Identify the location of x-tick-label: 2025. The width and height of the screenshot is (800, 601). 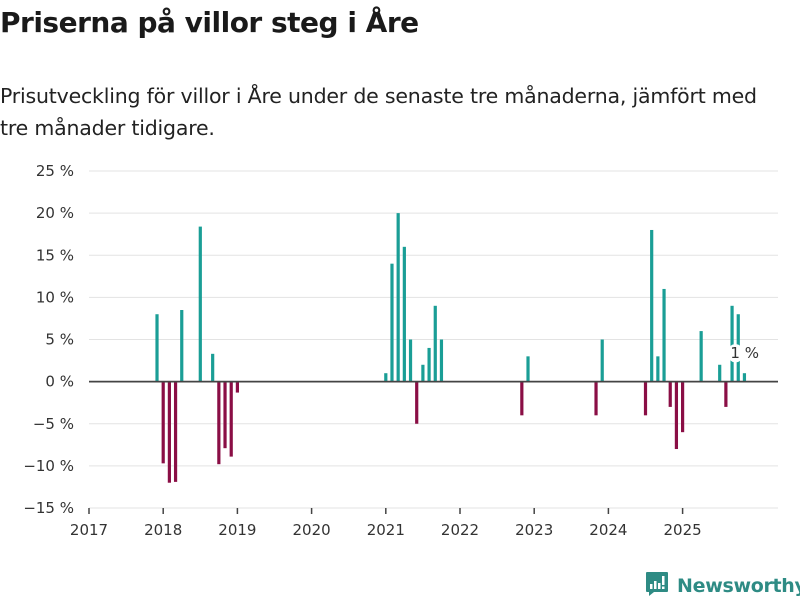
(683, 530).